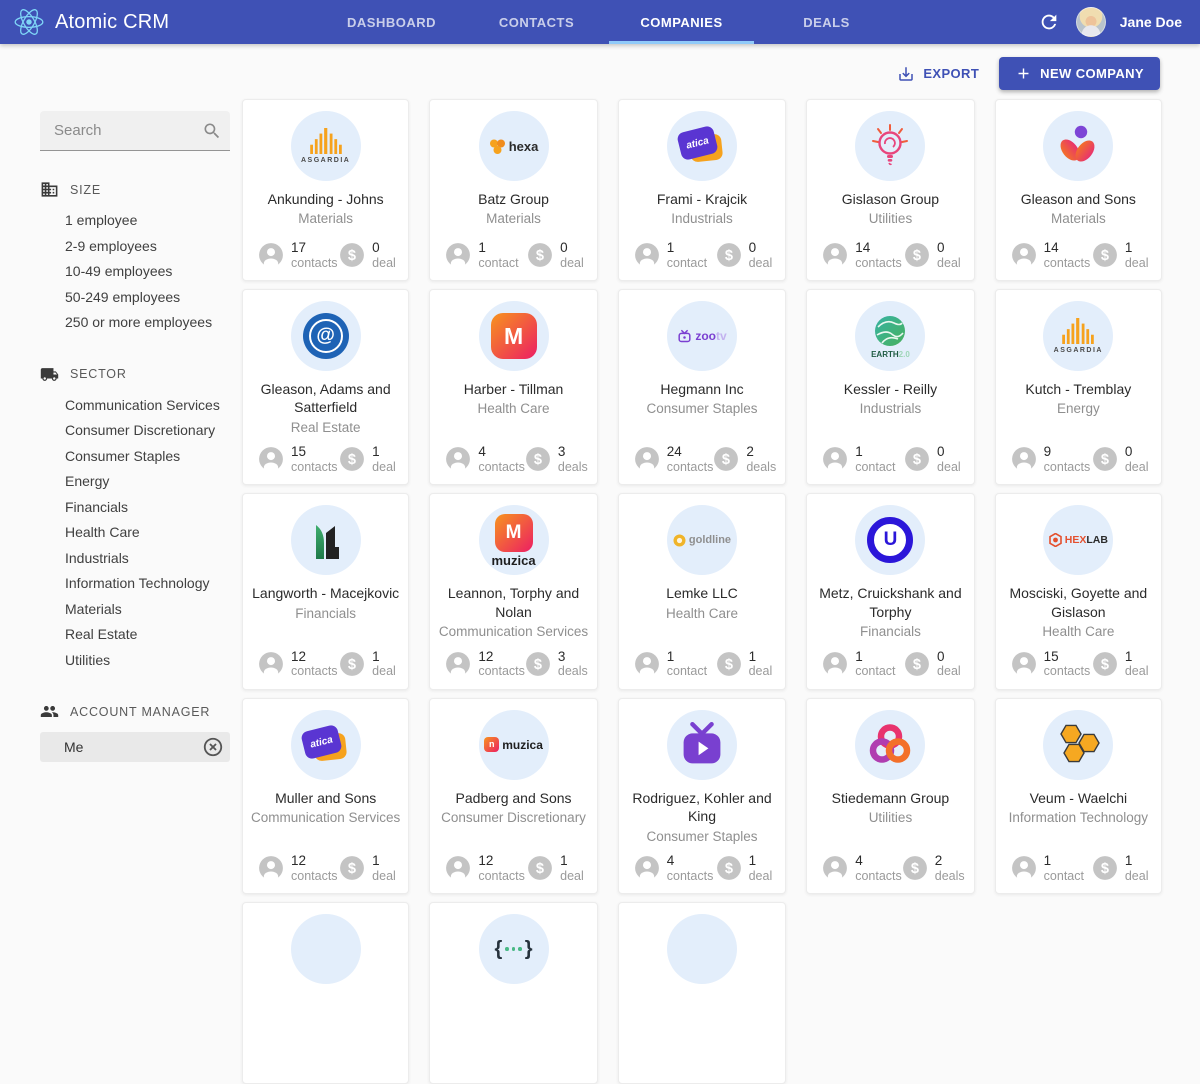 The image size is (1200, 1084). I want to click on nav-tabs: DASHBOARD CONTACTS COMPANIES DEALS, so click(609, 22).